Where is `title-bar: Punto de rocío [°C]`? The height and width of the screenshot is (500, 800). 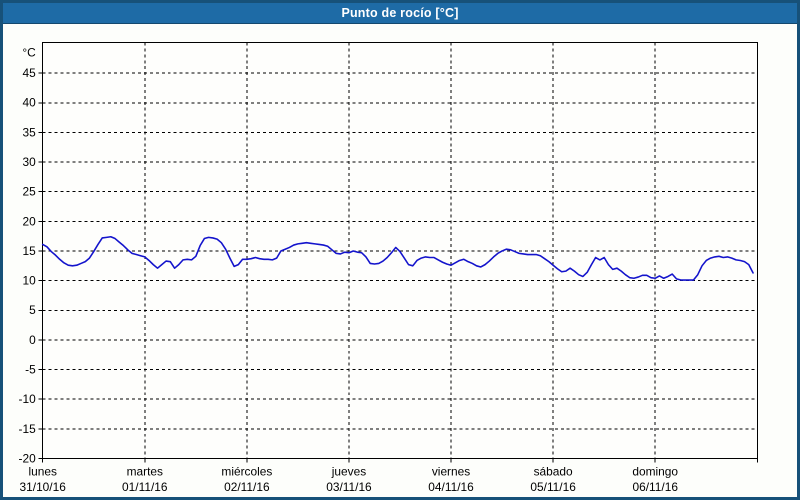 title-bar: Punto de rocío [°C] is located at coordinates (400, 13).